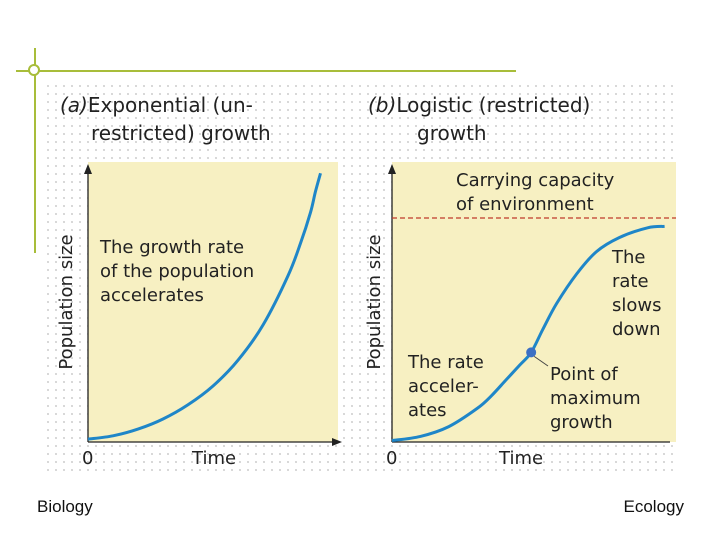 The height and width of the screenshot is (540, 720). I want to click on panel-b-x-zero: 0, so click(391, 458).